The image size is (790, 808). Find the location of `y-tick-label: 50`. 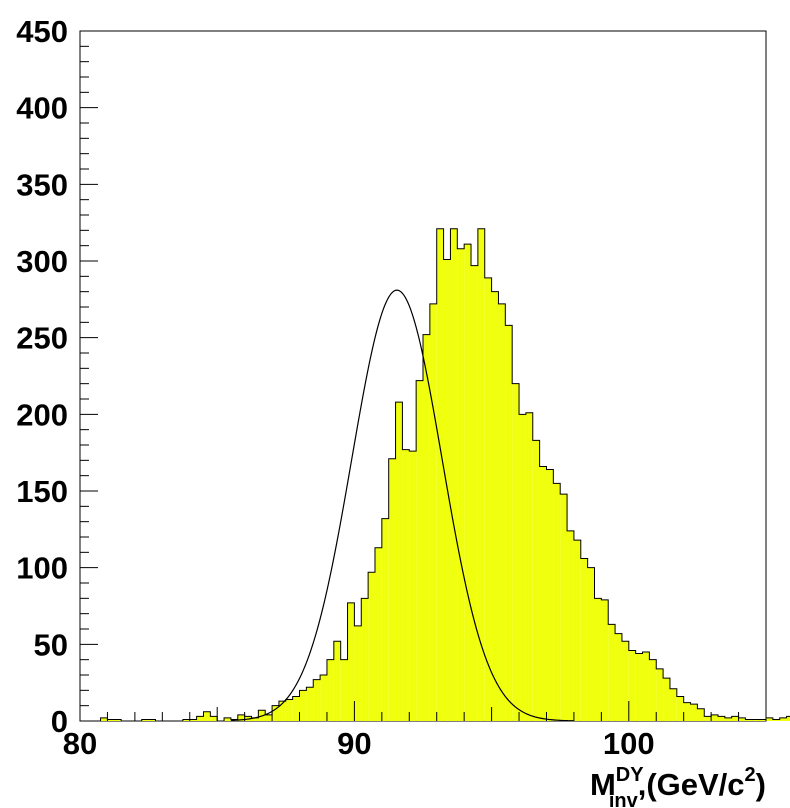

y-tick-label: 50 is located at coordinates (51, 644).